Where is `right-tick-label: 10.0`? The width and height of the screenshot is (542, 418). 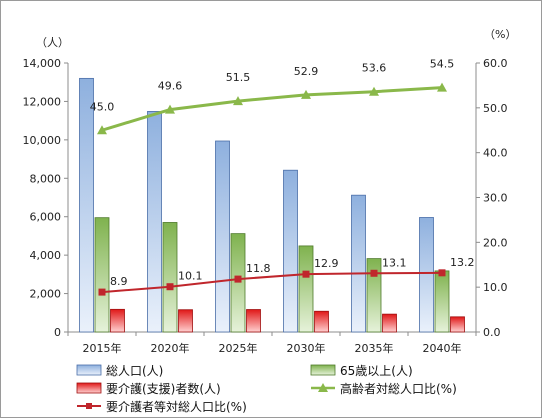
right-tick-label: 10.0 is located at coordinates (495, 287).